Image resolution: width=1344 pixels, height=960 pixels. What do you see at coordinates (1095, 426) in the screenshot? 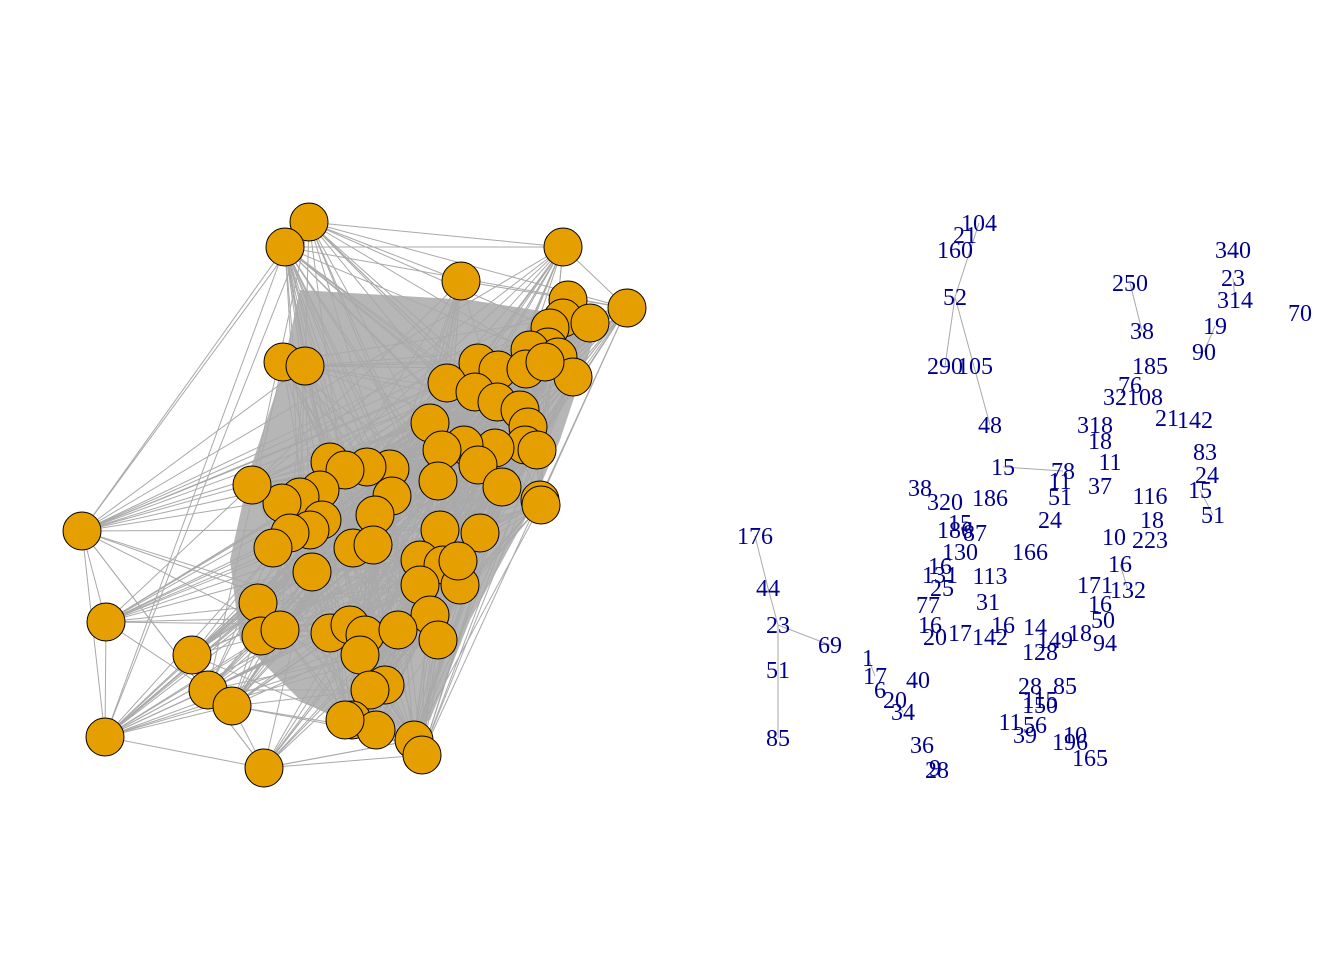
I see `node-label: 318` at bounding box center [1095, 426].